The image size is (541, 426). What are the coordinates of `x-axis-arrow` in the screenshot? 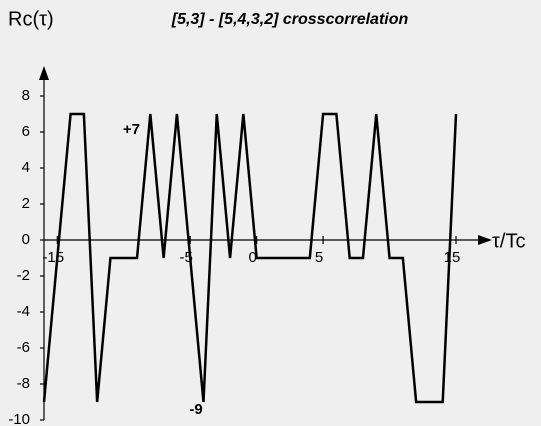 It's located at (485, 240).